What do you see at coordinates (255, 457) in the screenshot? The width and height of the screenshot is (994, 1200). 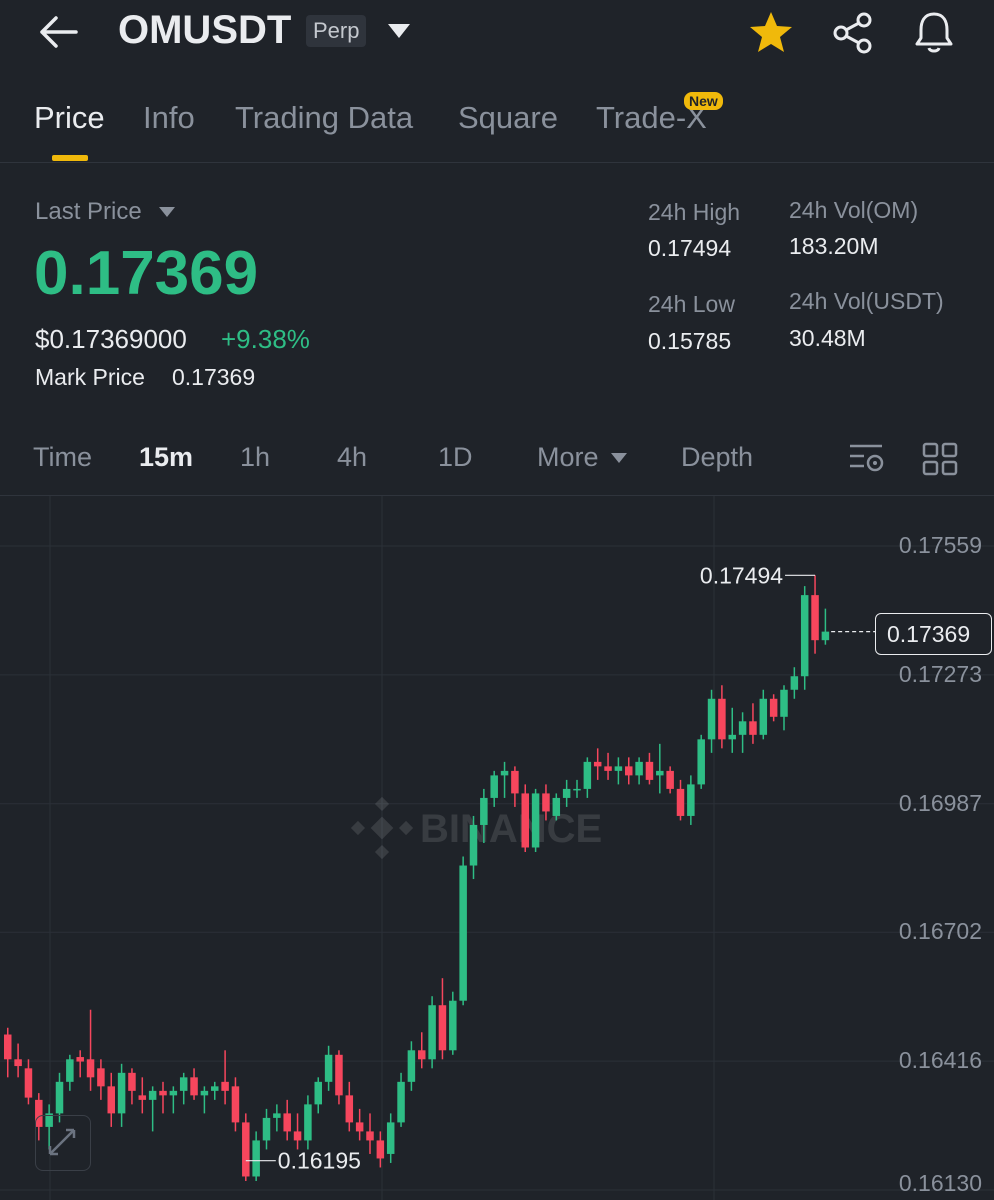 I see `tf-1h: 1h` at bounding box center [255, 457].